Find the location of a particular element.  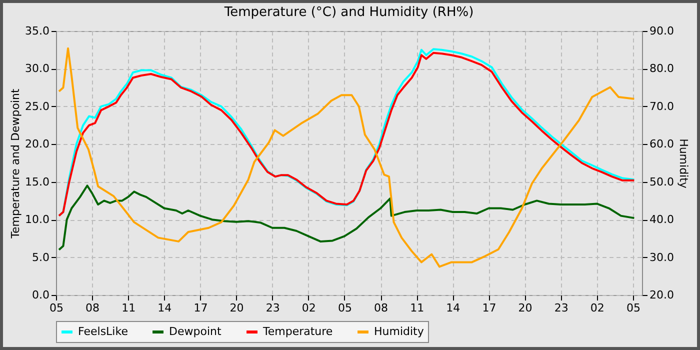

y-tick-label: 15.0 is located at coordinates (37, 181).